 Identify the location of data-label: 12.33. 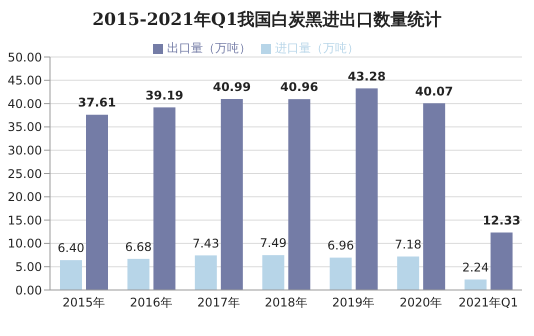
(501, 221).